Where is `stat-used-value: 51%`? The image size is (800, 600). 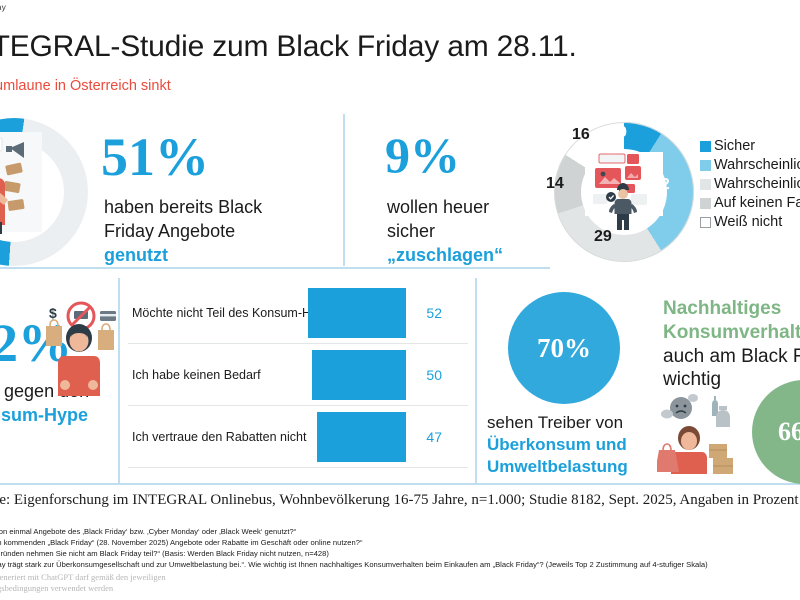
stat-used-value: 51% is located at coordinates (155, 157).